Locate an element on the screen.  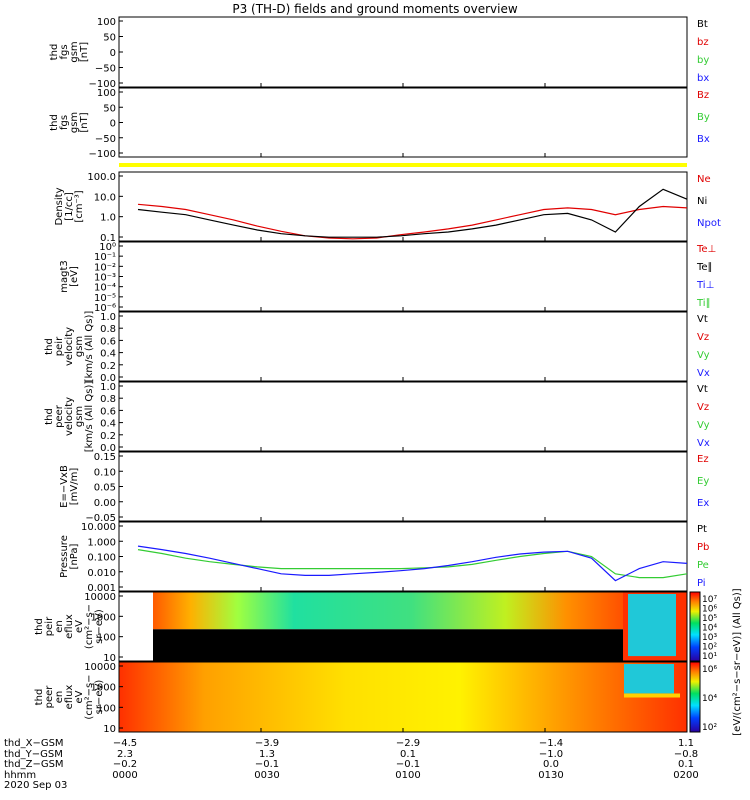
ephem-date: 2020 Sep 03 is located at coordinates (36, 785).